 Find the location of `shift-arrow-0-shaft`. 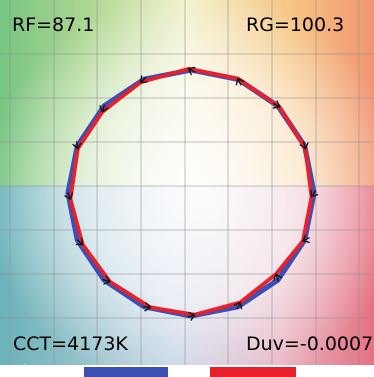

shift-arrow-0-shaft is located at coordinates (313, 194).